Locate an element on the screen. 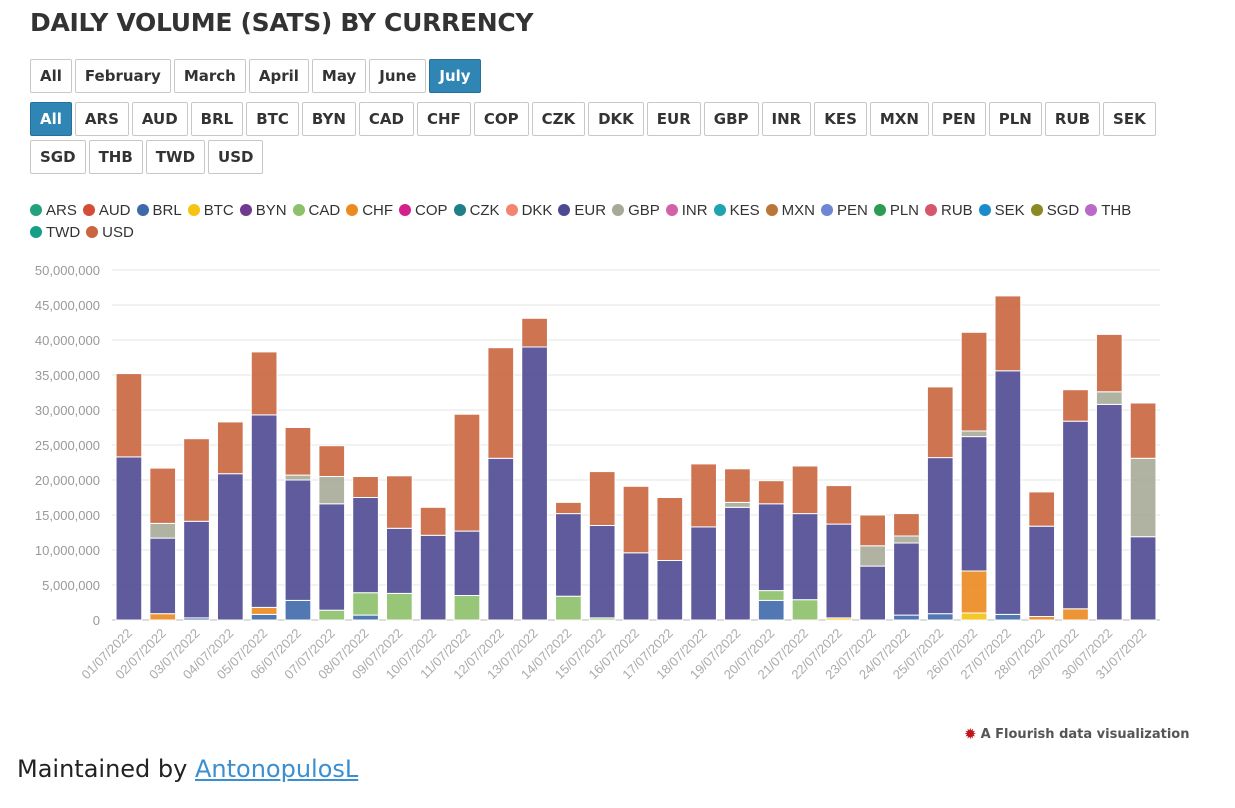 The width and height of the screenshot is (1235, 808). legend-item-chf: CHF is located at coordinates (369, 210).